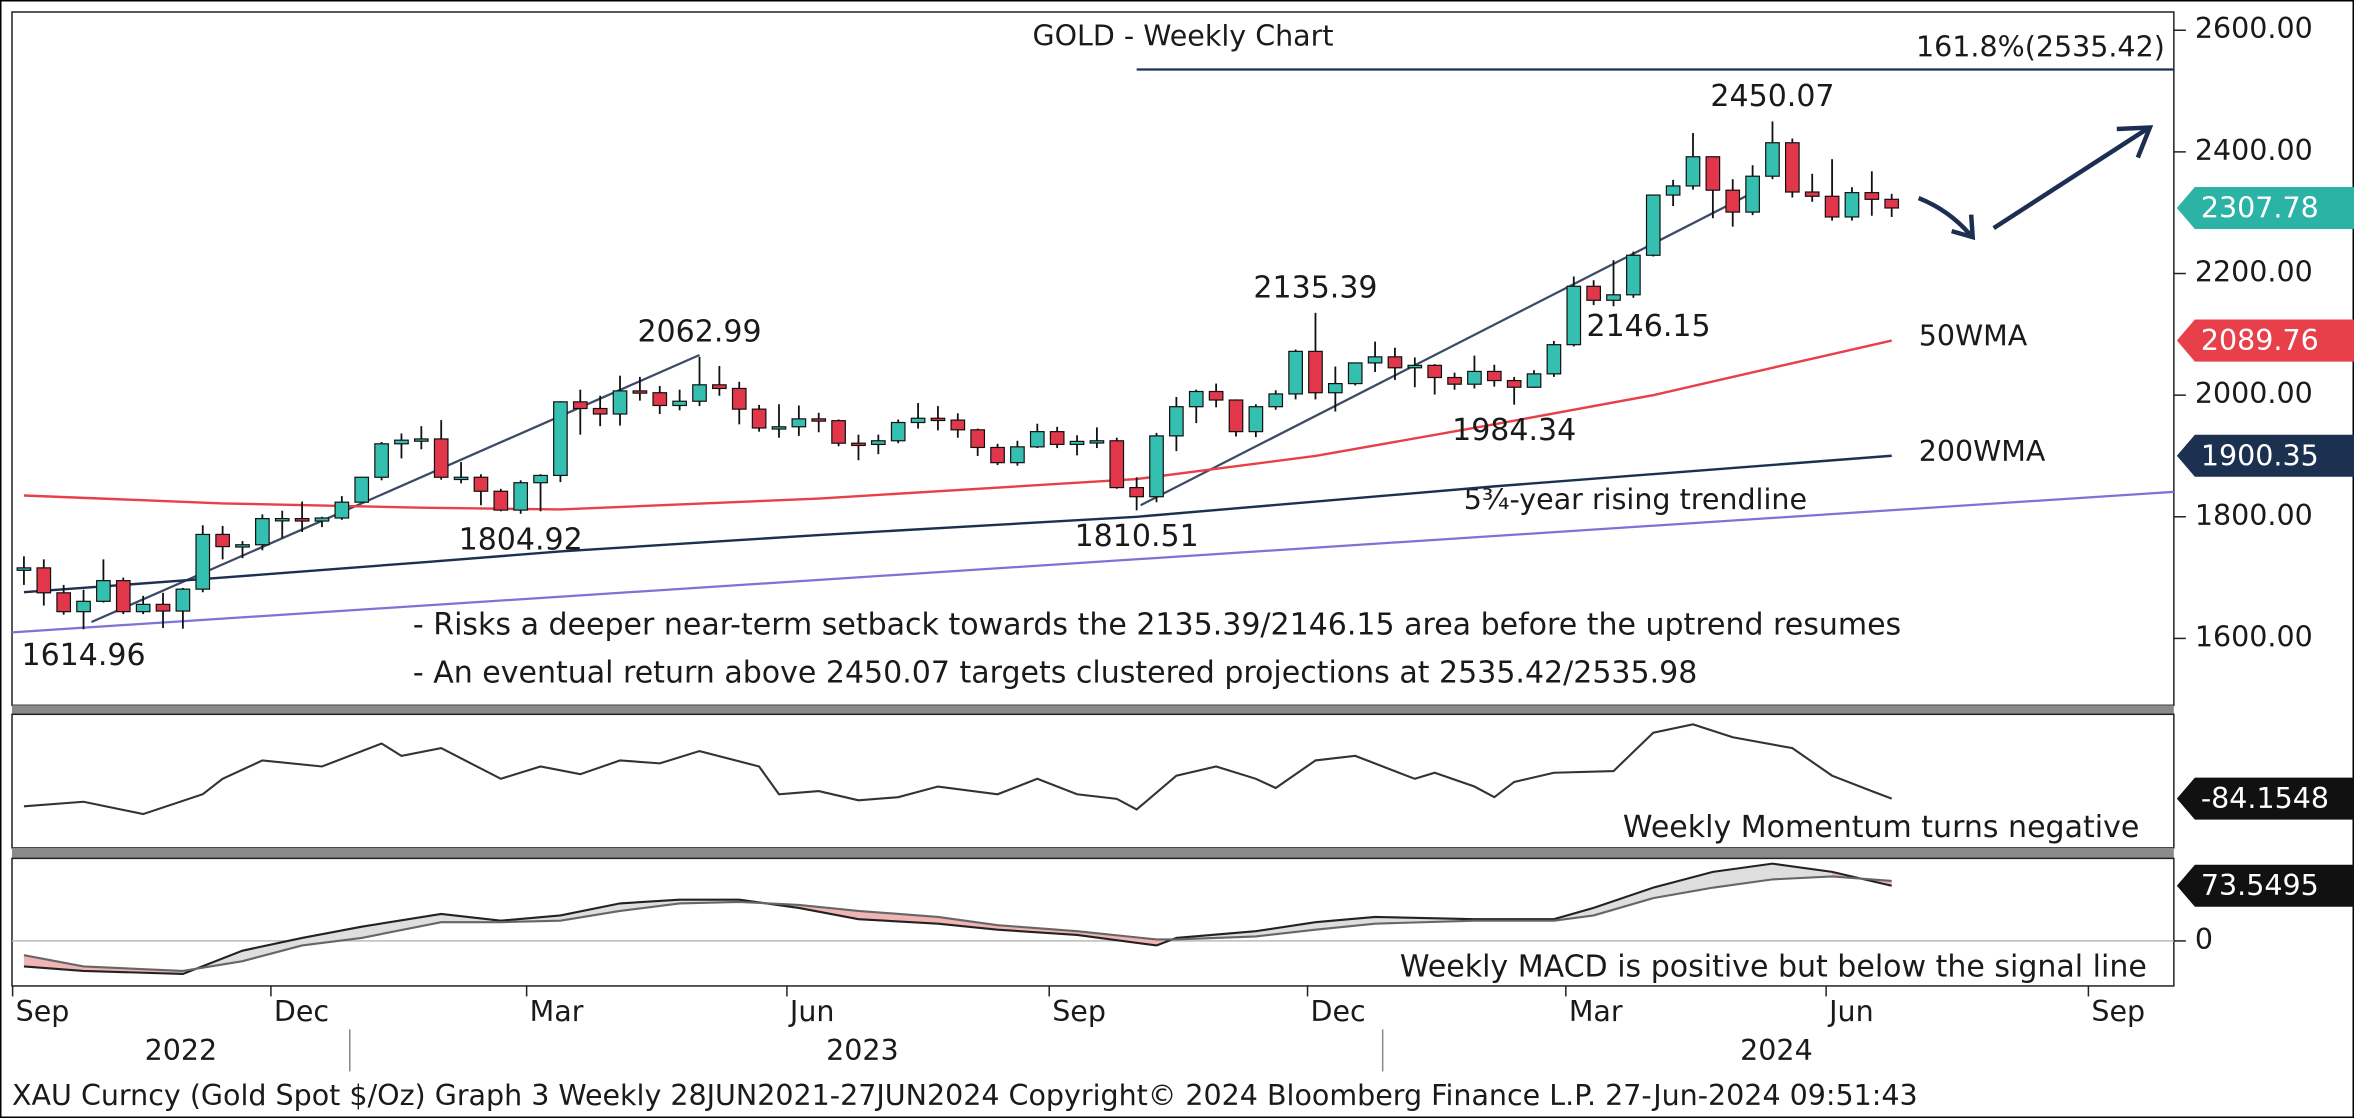 This screenshot has height=1118, width=2354. I want to click on moving-average, so click(957, 524).